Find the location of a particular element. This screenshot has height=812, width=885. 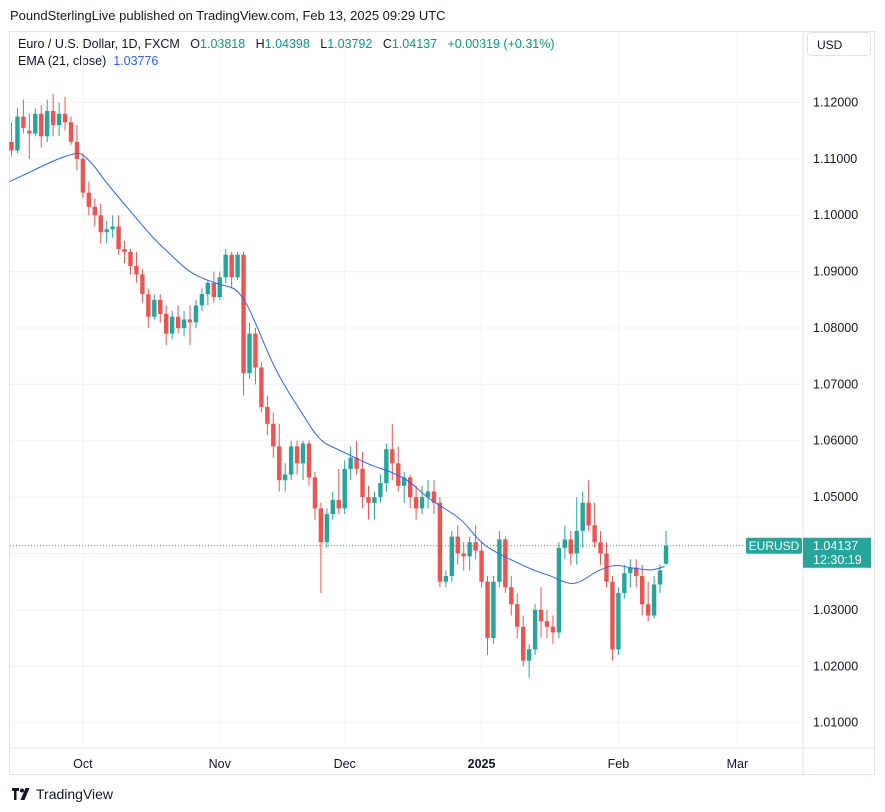

y-tick-label: 1.05000 is located at coordinates (835, 497).